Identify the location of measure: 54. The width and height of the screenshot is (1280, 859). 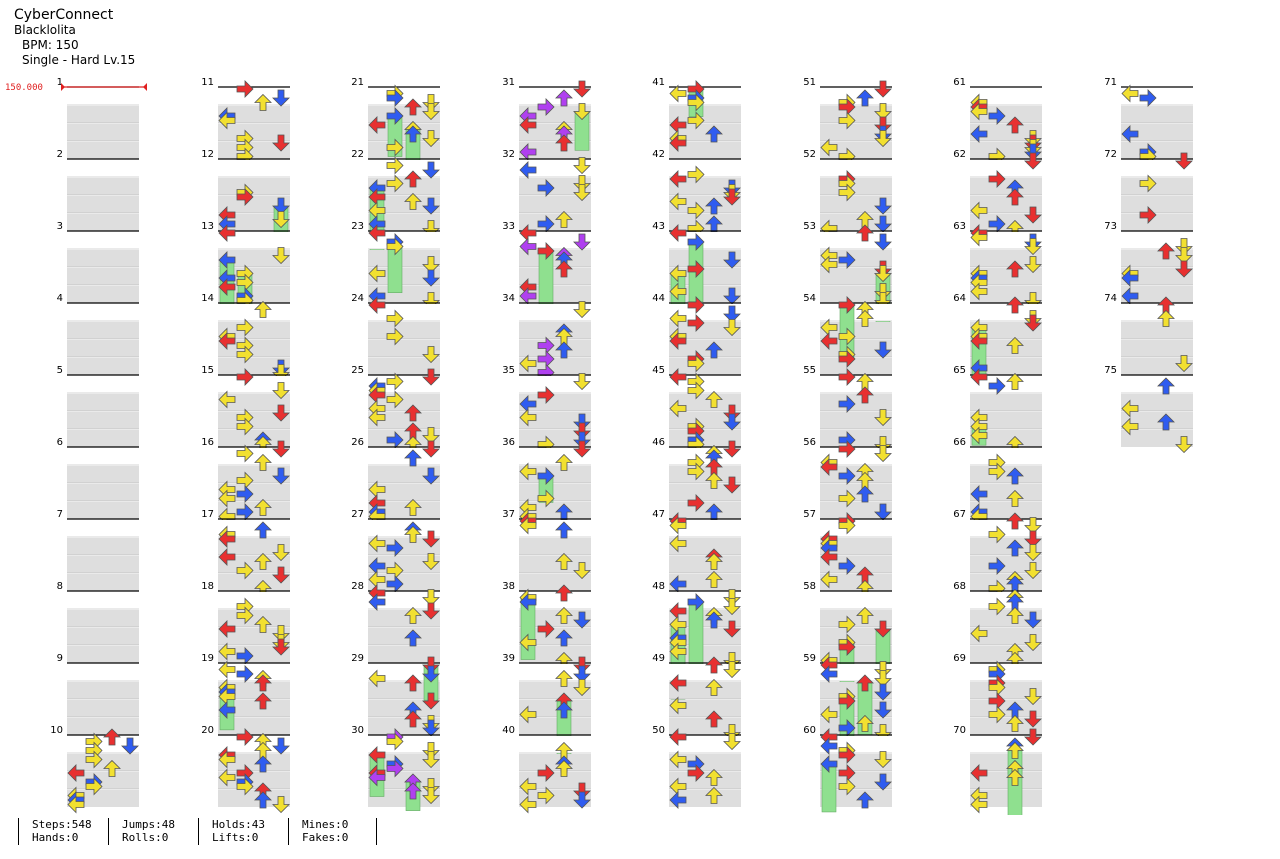
(847, 334).